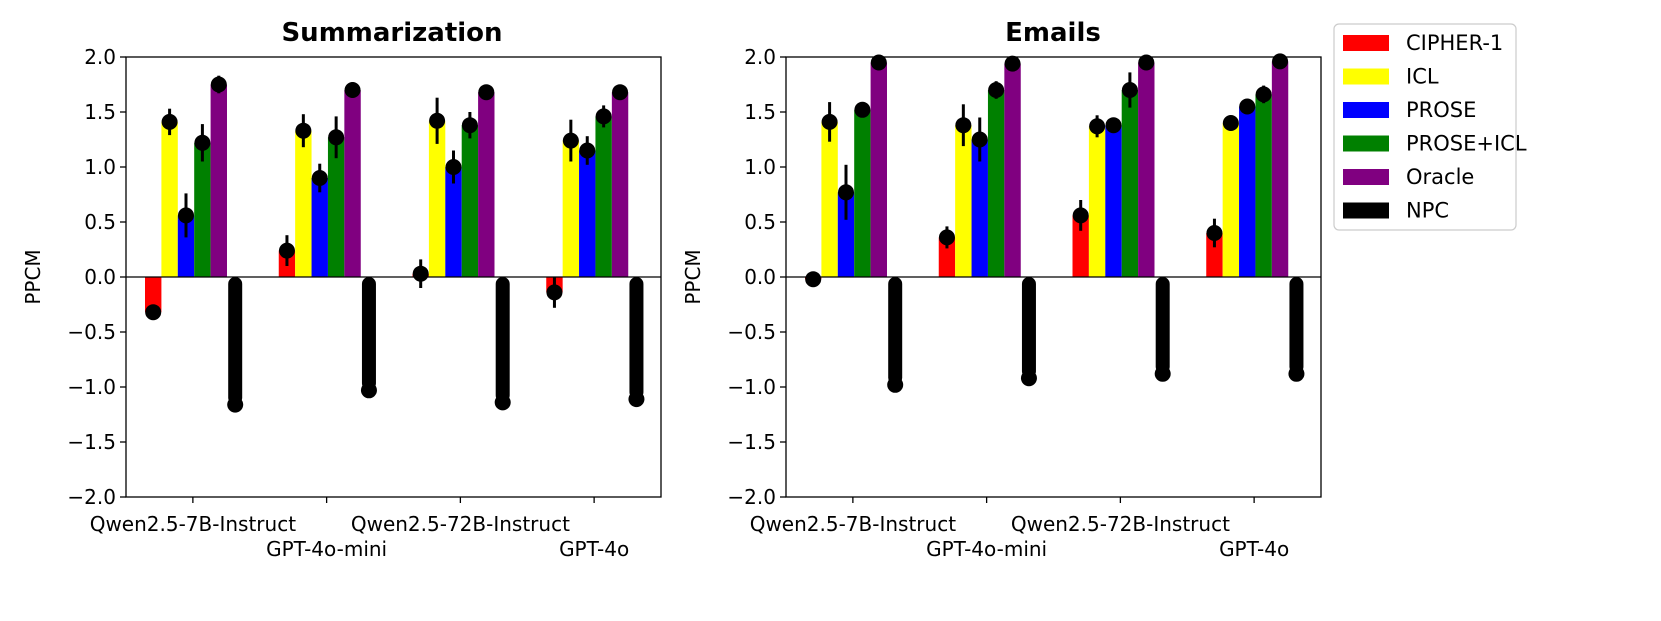 This screenshot has height=621, width=1661. Describe the element at coordinates (1366, 143) in the screenshot. I see `legend-swatch-prose-icl` at that location.